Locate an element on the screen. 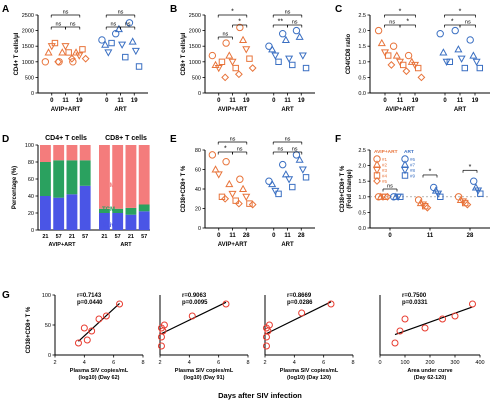  panel-D-title-cd8: CD8+ T cells is located at coordinates (126, 138).